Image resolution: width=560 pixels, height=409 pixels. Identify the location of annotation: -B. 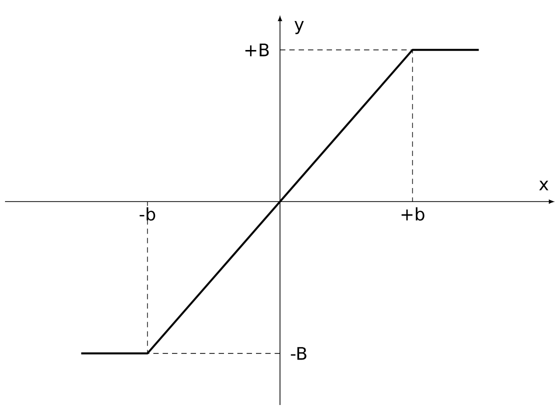
(298, 353).